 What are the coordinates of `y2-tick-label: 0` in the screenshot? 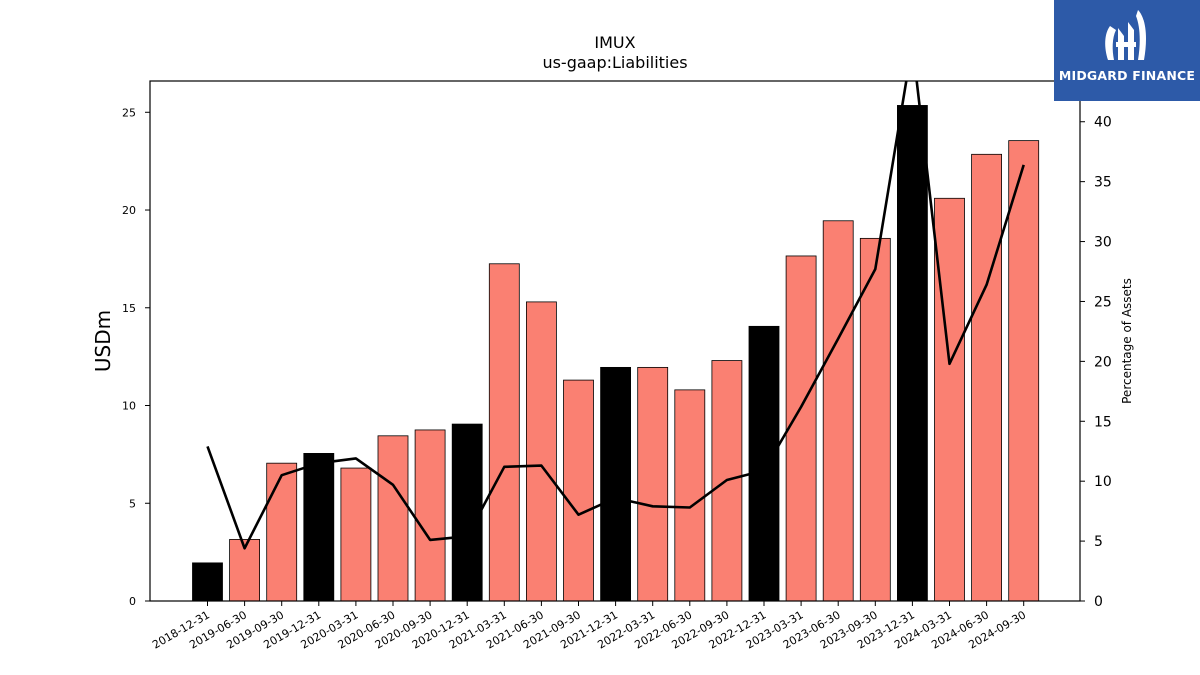 It's located at (1098, 602).